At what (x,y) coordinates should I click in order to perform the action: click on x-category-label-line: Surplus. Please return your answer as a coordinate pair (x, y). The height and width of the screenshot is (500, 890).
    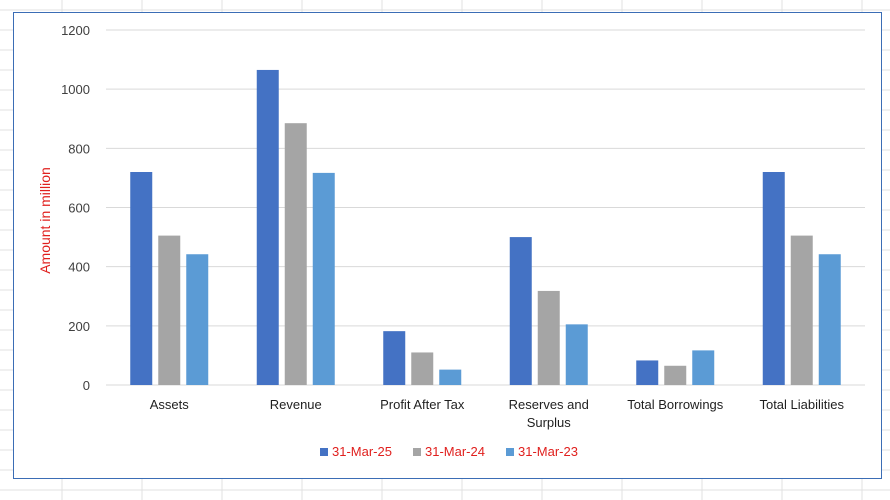
    Looking at the image, I should click on (549, 422).